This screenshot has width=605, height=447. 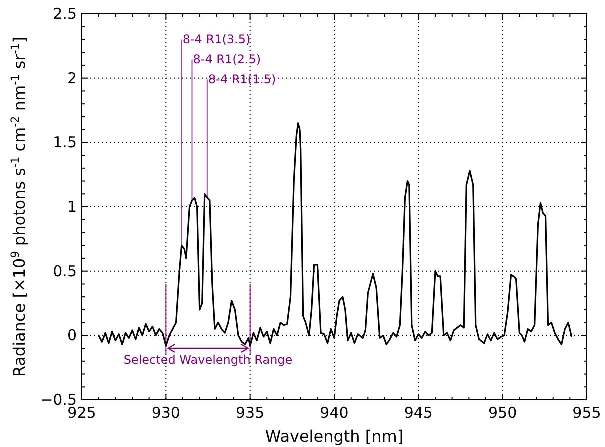 I want to click on x-tick-label: 950, so click(x=503, y=413).